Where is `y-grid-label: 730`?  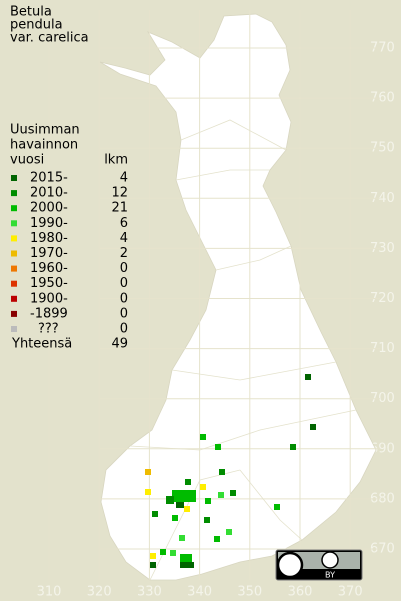 y-grid-label: 730 is located at coordinates (382, 248).